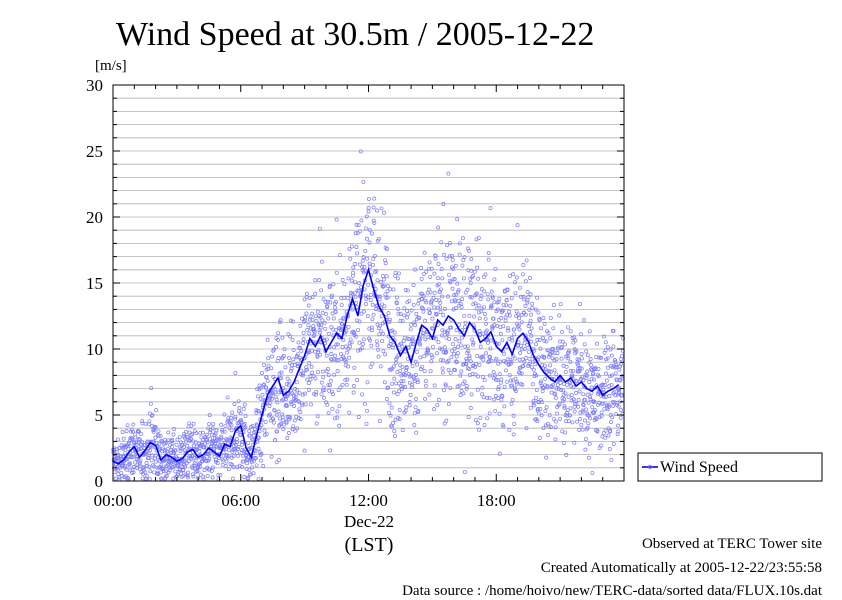  I want to click on x-tick-label: 06:00, so click(240, 500).